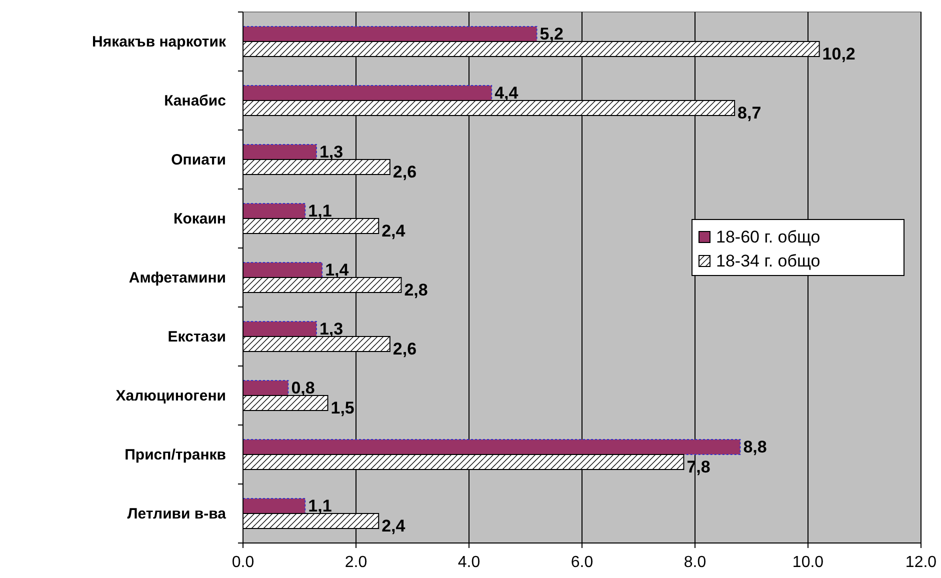  I want to click on y-tick-label: Канабис, so click(195, 101).